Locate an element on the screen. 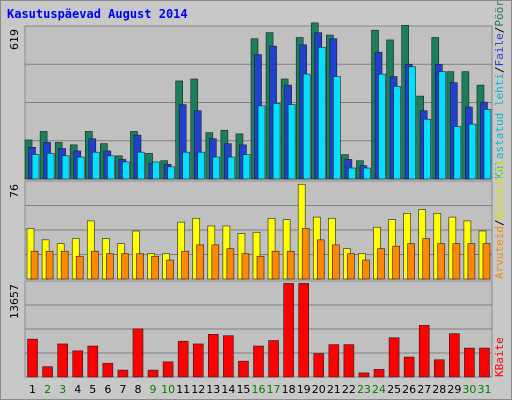  x-tick-label-31: 31 is located at coordinates (484, 389).